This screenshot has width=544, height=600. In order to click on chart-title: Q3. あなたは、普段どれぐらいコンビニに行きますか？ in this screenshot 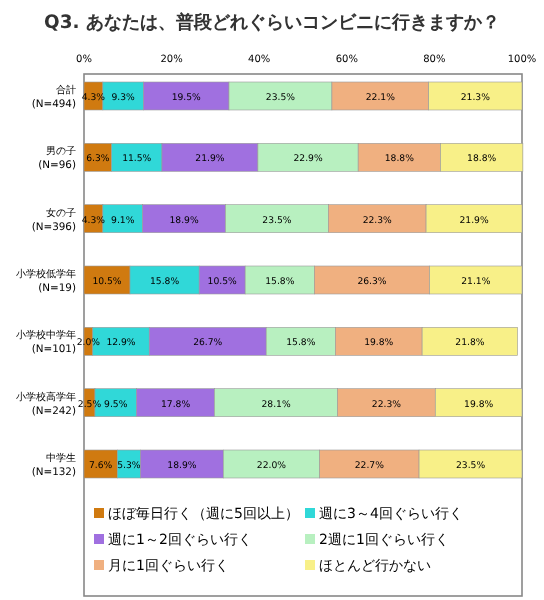, I will do `click(272, 22)`.